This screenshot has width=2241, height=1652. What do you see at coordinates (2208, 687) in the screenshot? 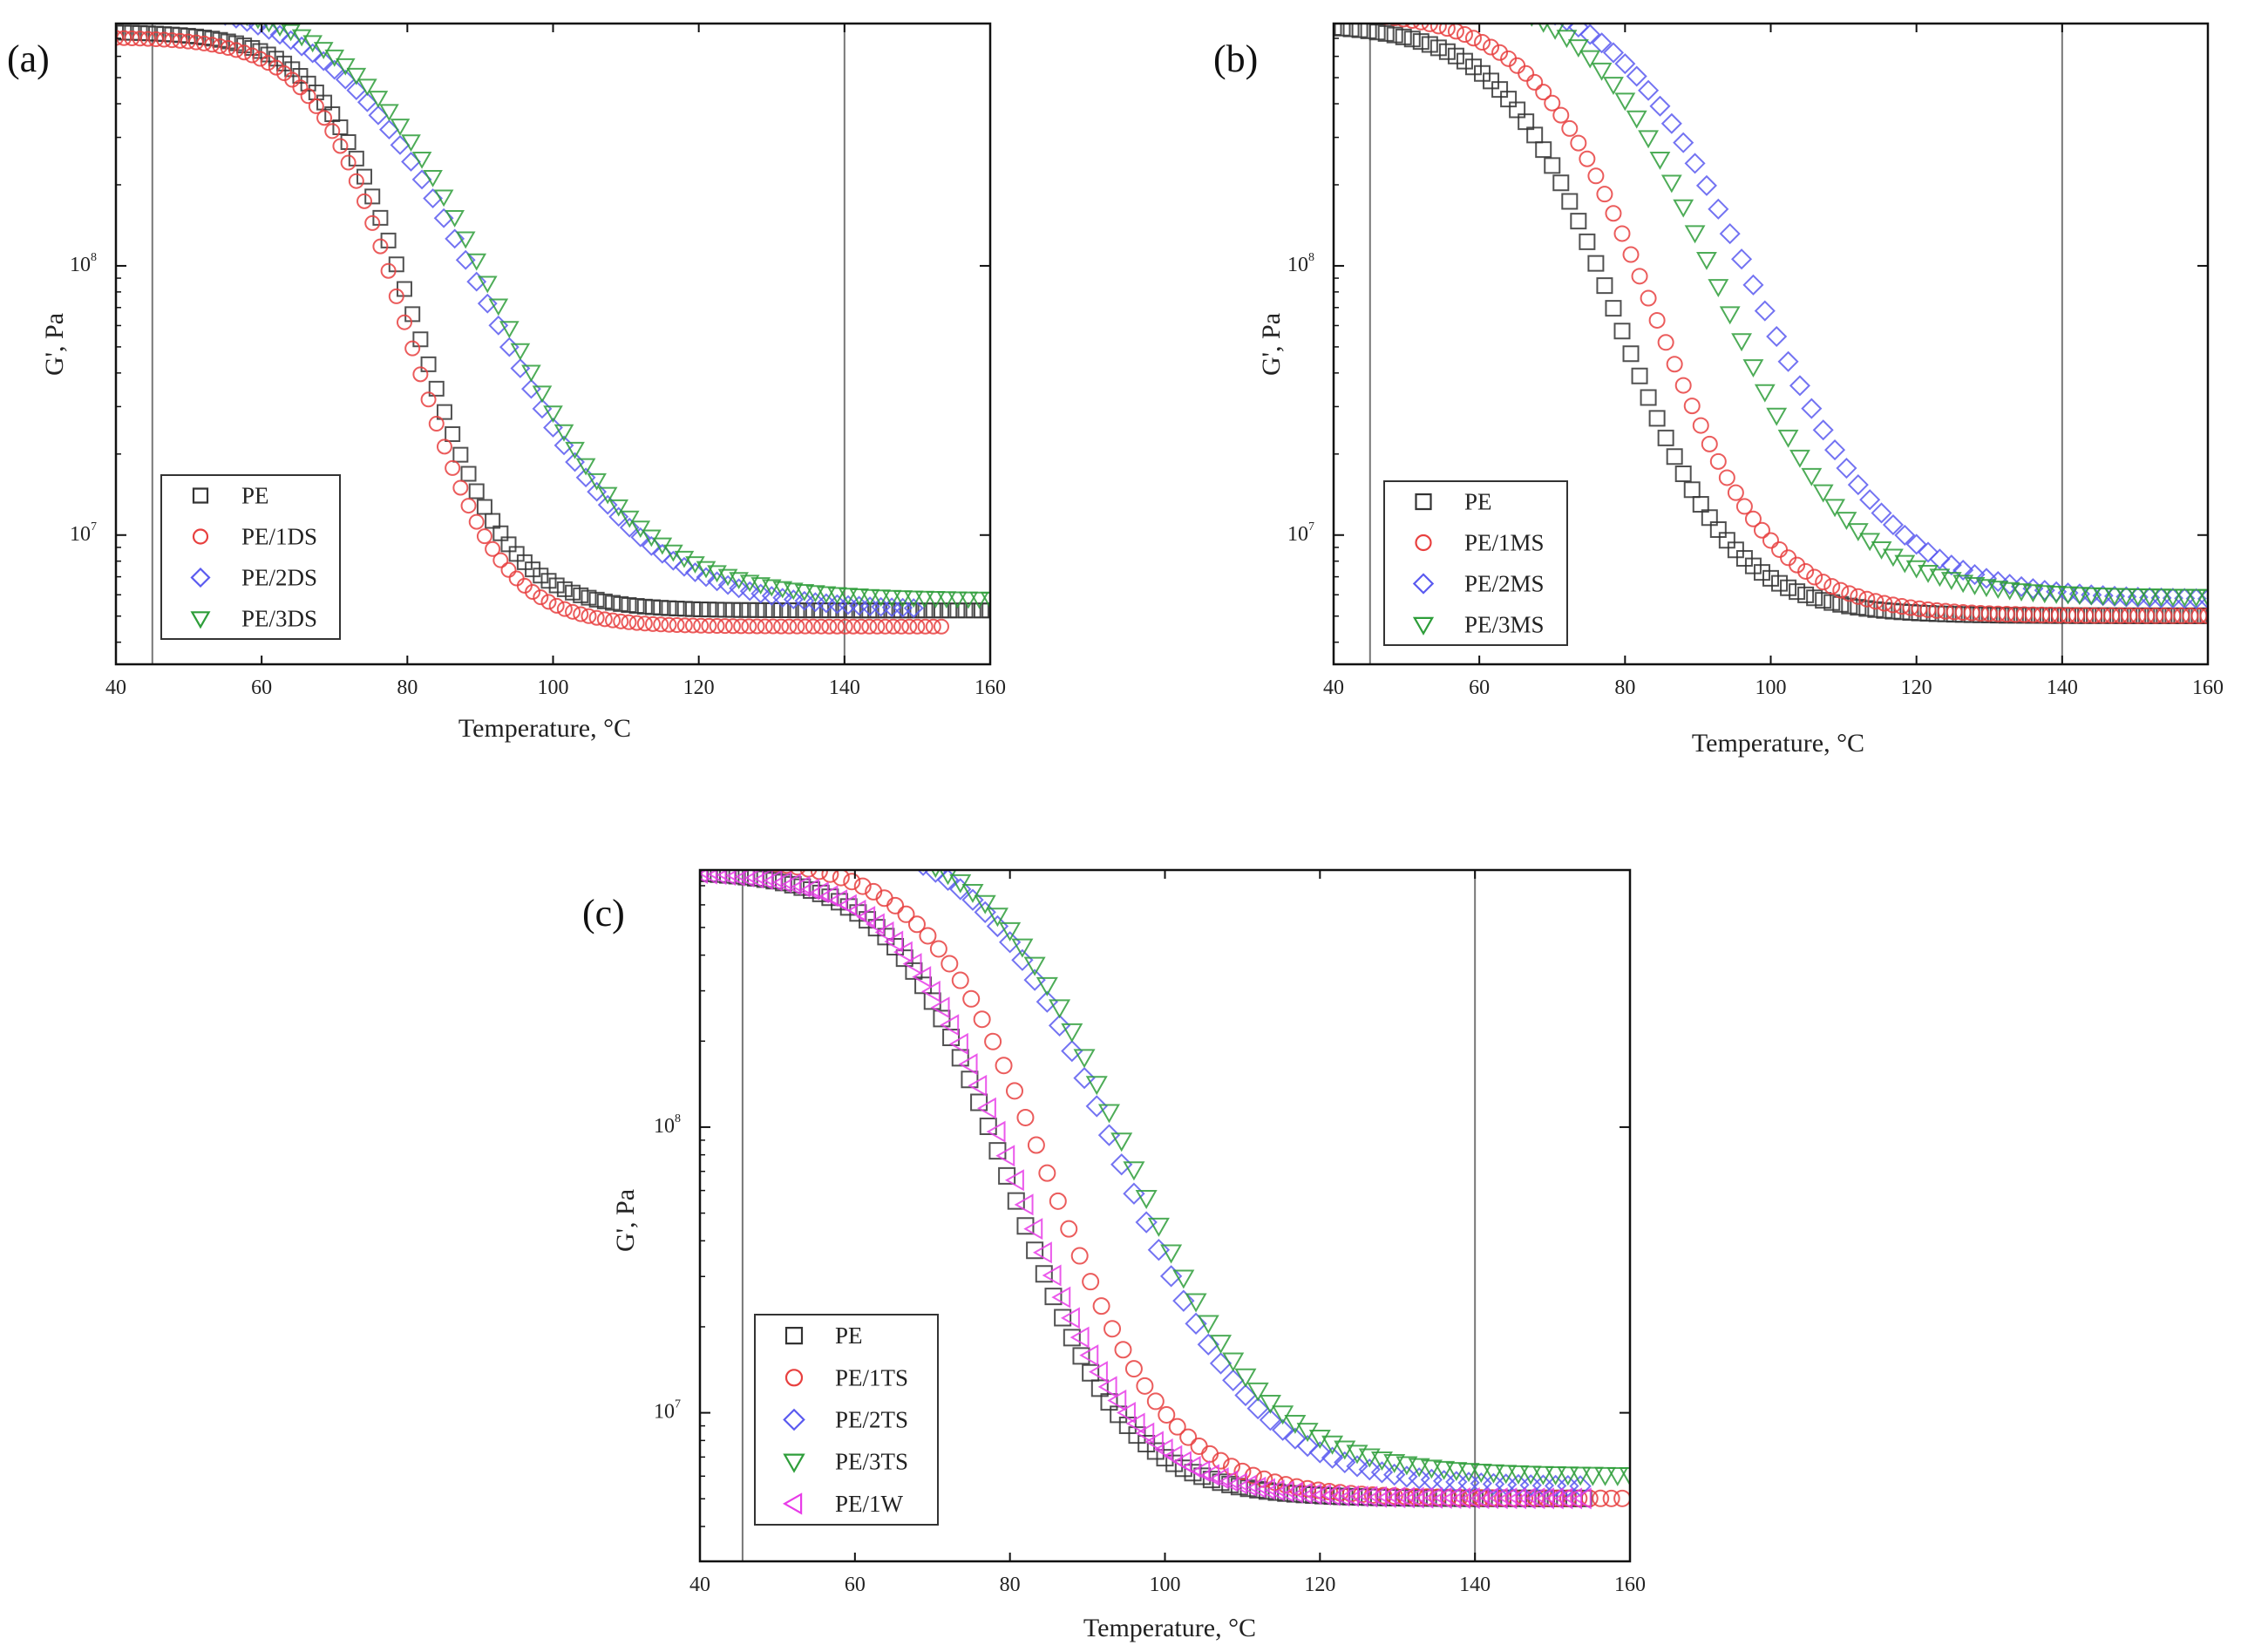
I see `x-tick-label: 160` at bounding box center [2208, 687].